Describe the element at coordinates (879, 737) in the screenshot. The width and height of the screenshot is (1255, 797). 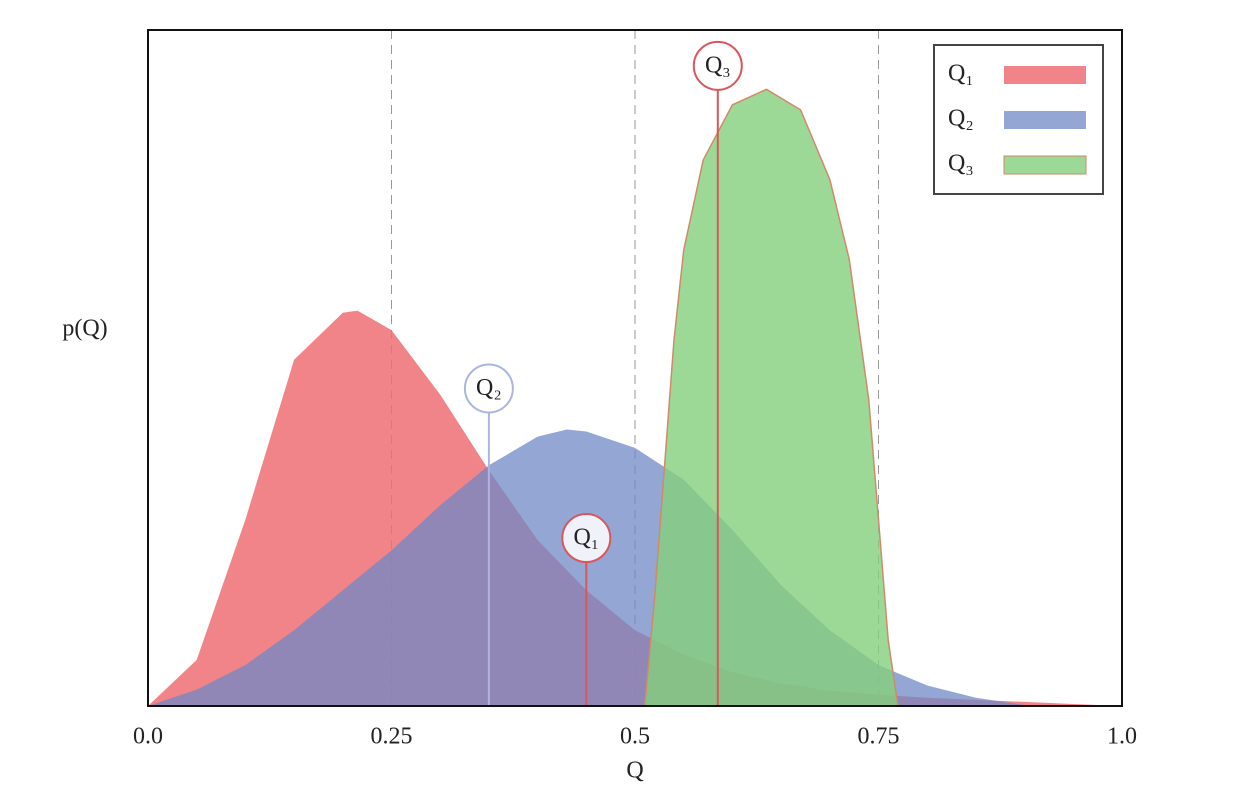
I see `x-tick-label: 0.75` at that location.